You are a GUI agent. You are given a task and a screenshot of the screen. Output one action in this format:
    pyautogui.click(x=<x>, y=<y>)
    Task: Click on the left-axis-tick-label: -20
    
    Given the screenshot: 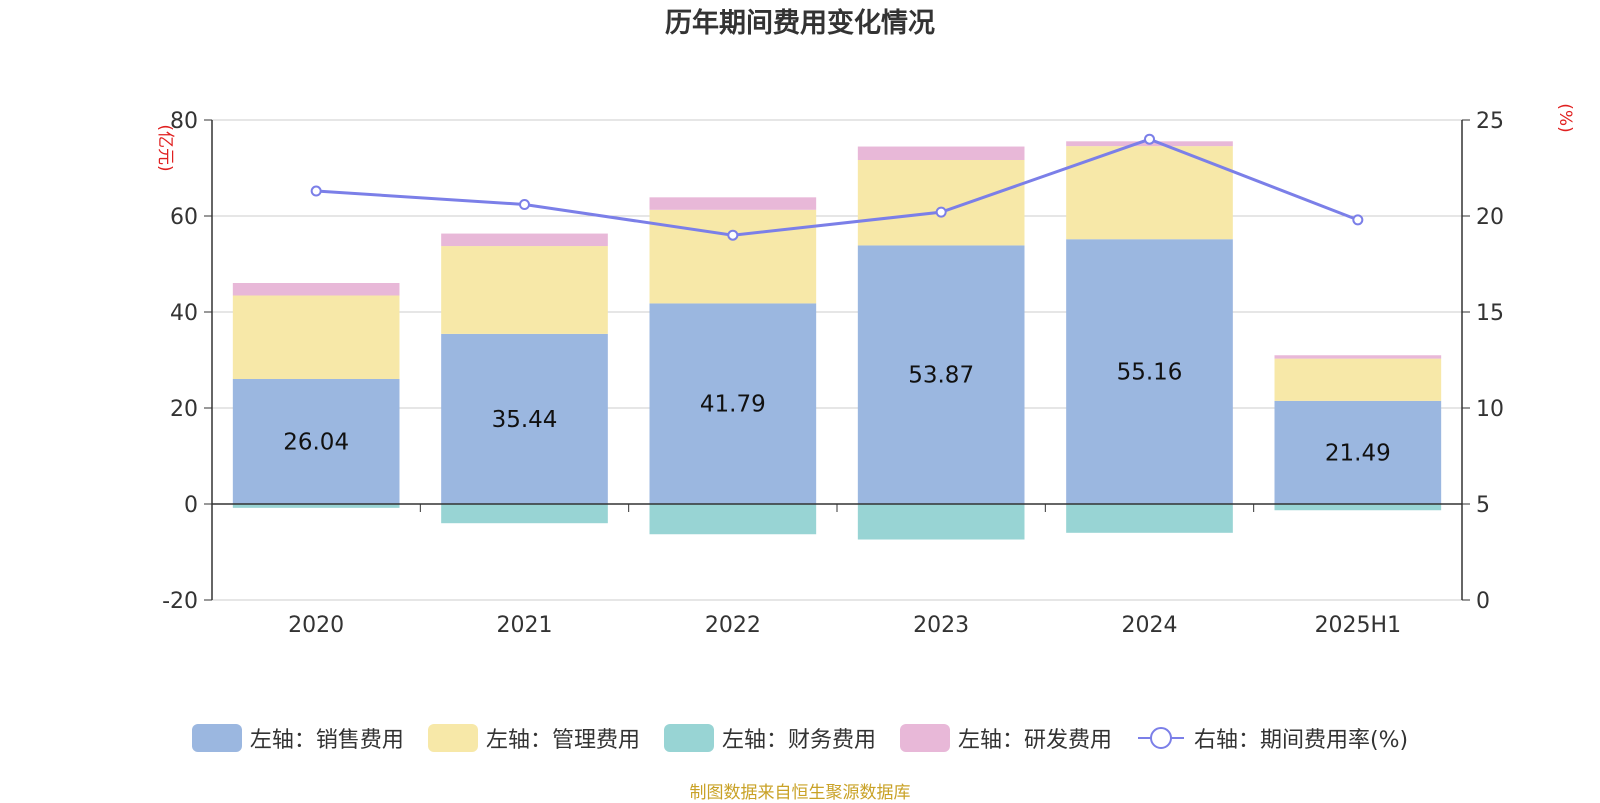 What is the action you would take?
    pyautogui.click(x=180, y=601)
    